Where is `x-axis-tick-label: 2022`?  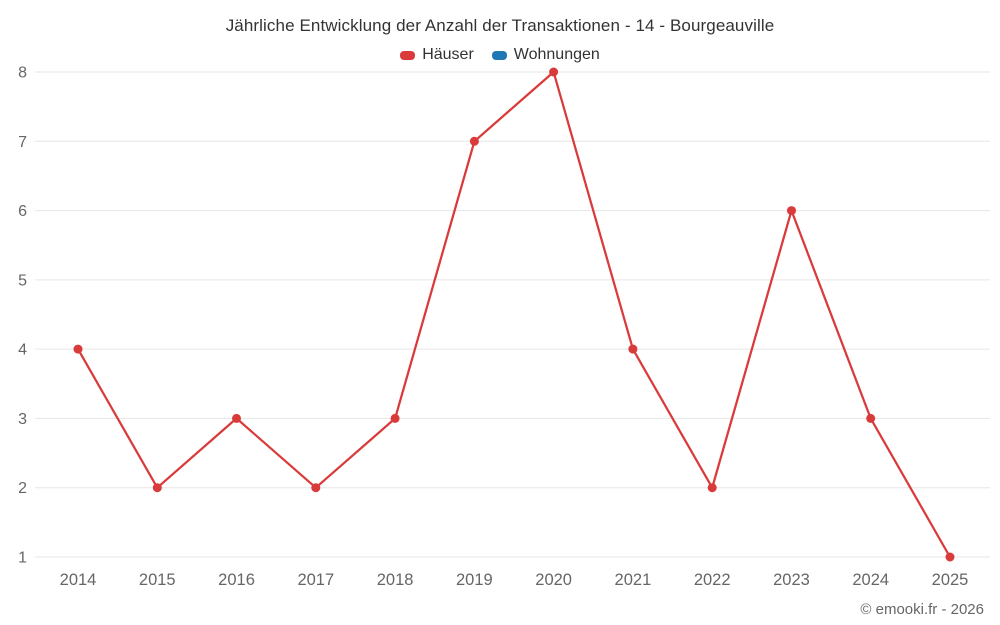
x-axis-tick-label: 2022 is located at coordinates (712, 580).